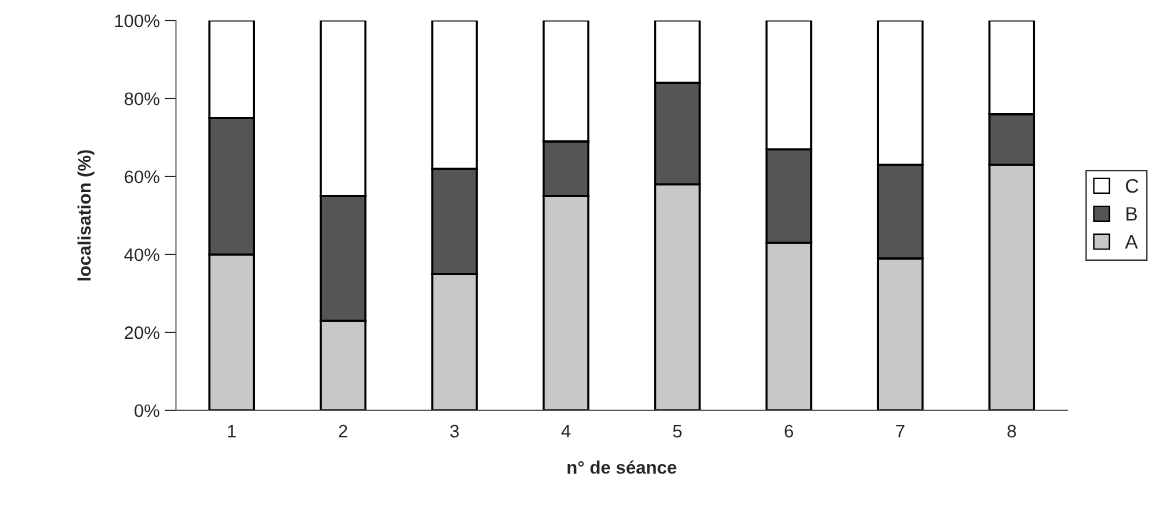  Describe the element at coordinates (147, 411) in the screenshot. I see `y-tick-label: 0%` at that location.